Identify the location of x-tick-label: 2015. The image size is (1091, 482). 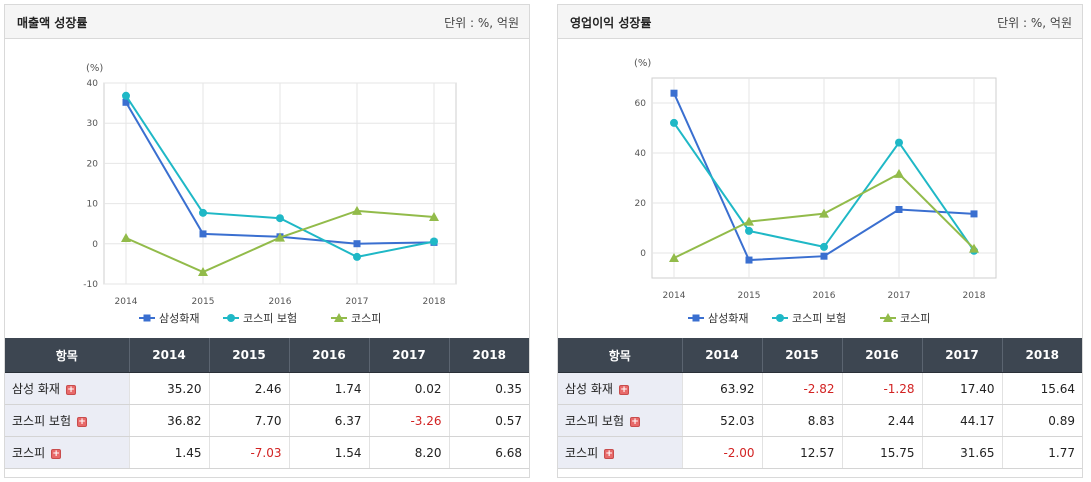
(749, 296).